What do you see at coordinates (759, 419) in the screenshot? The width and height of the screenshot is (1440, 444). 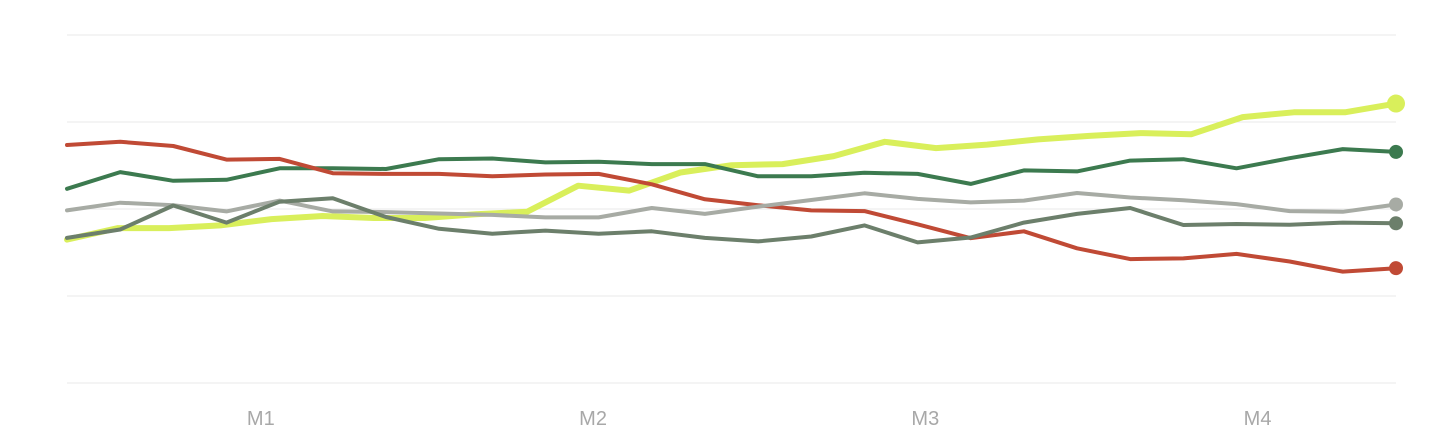 I see `x-axis-ticks: M1 M2 M3 M4` at bounding box center [759, 419].